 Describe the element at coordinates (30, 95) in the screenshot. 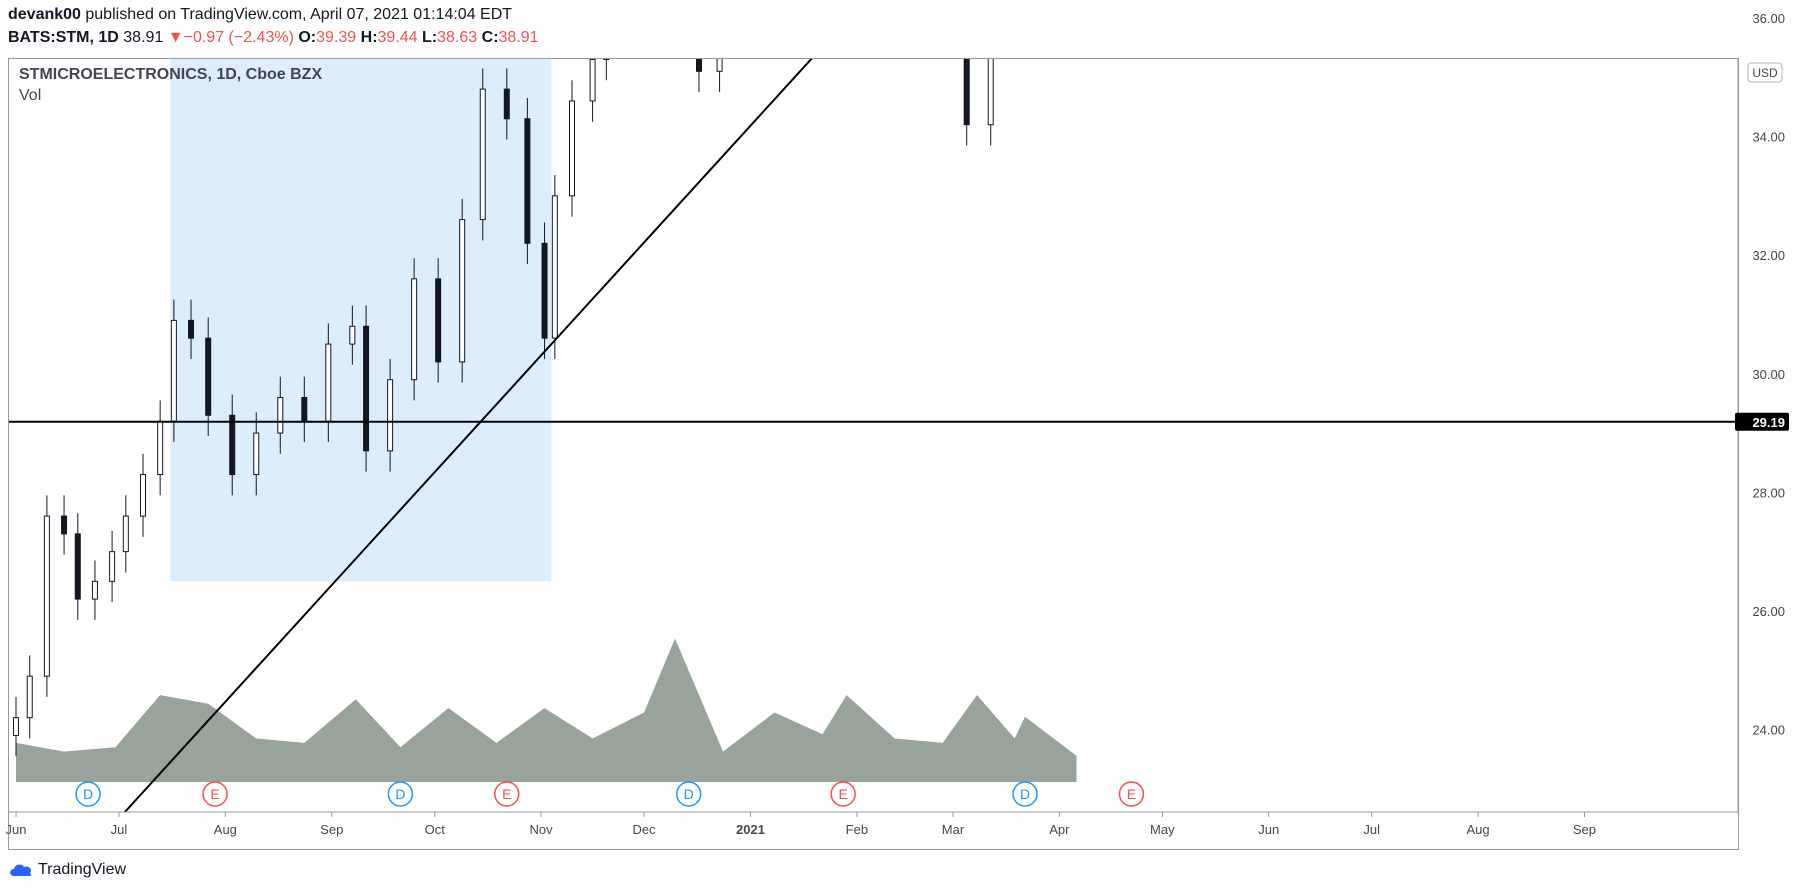

I see `volume-legend: Vol` at that location.